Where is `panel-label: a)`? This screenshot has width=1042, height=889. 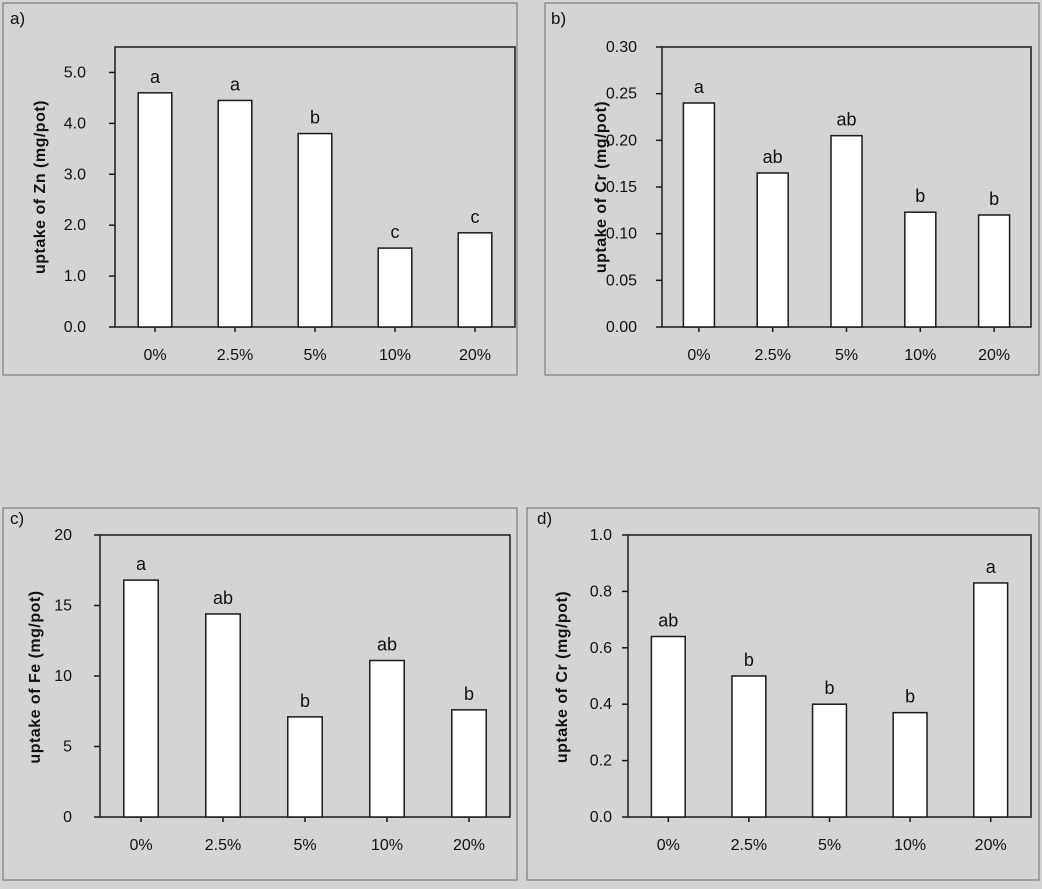
panel-label: a) is located at coordinates (17, 18).